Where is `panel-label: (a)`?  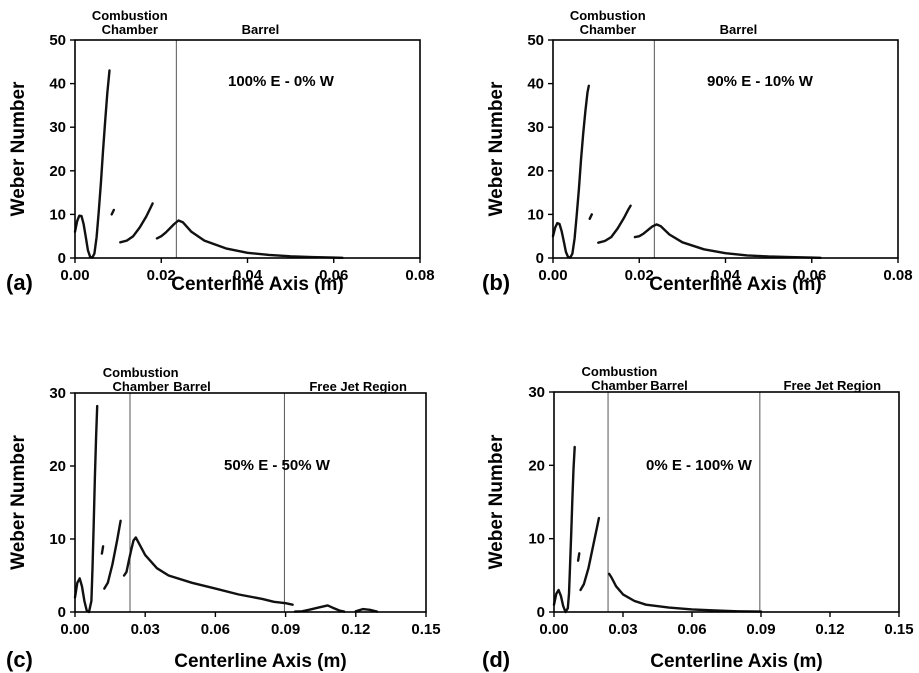 panel-label: (a) is located at coordinates (19, 282).